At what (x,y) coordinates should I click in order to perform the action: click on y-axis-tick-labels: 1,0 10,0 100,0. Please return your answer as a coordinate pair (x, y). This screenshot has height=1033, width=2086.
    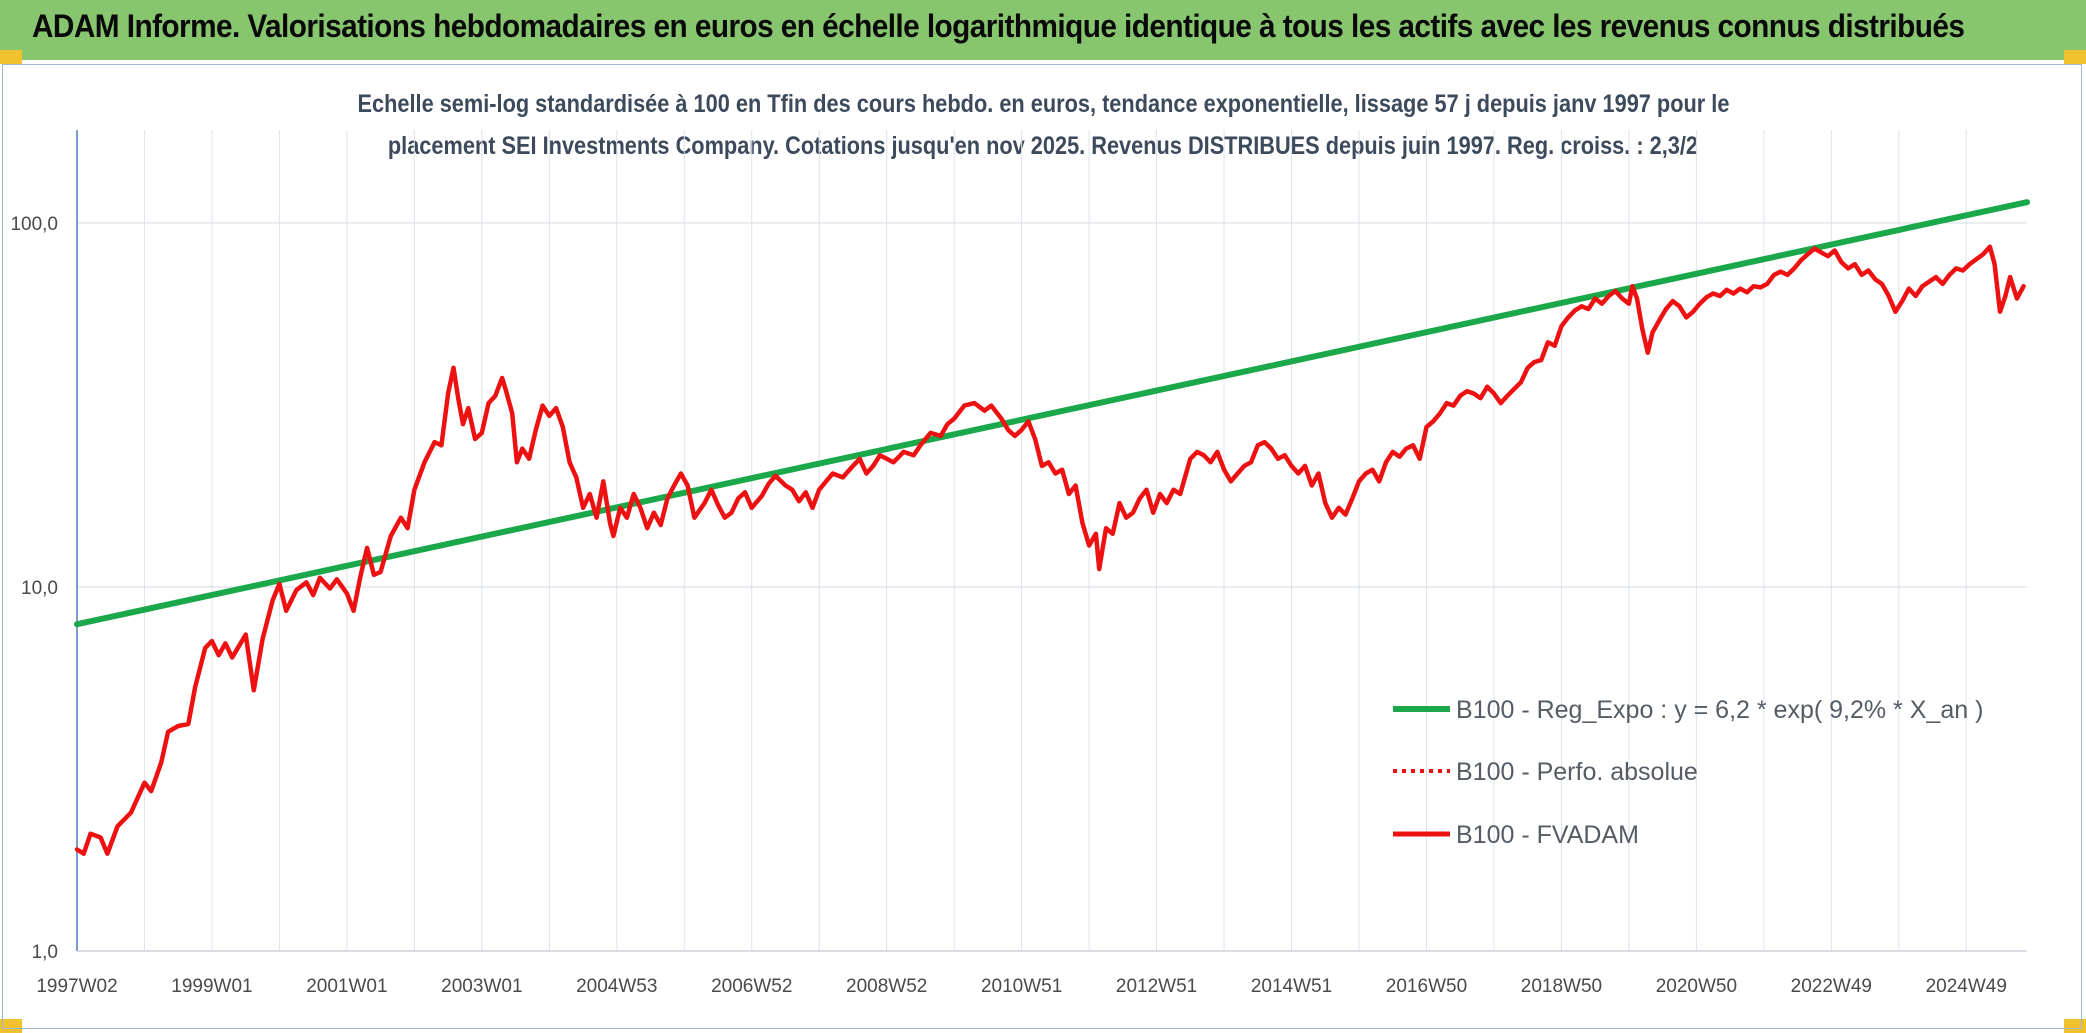
    Looking at the image, I should click on (34, 588).